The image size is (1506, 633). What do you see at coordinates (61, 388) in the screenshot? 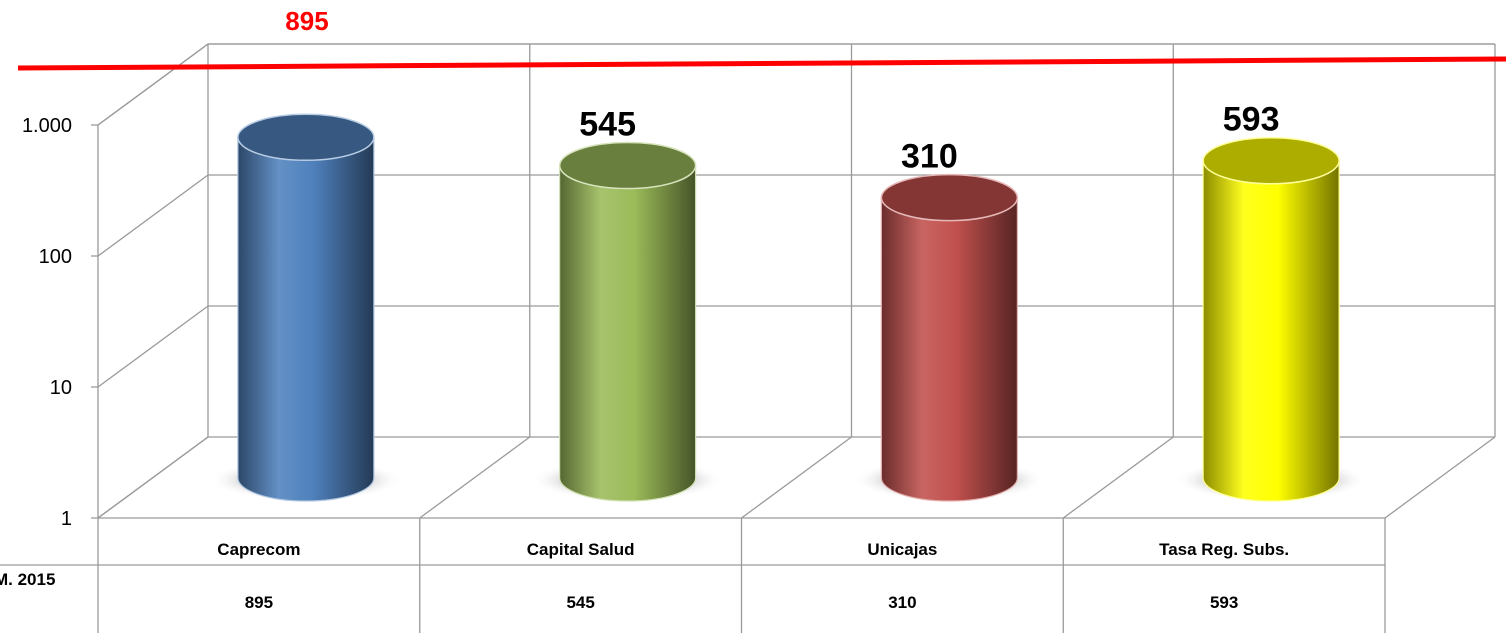
I see `y-tick-label: 10` at bounding box center [61, 388].